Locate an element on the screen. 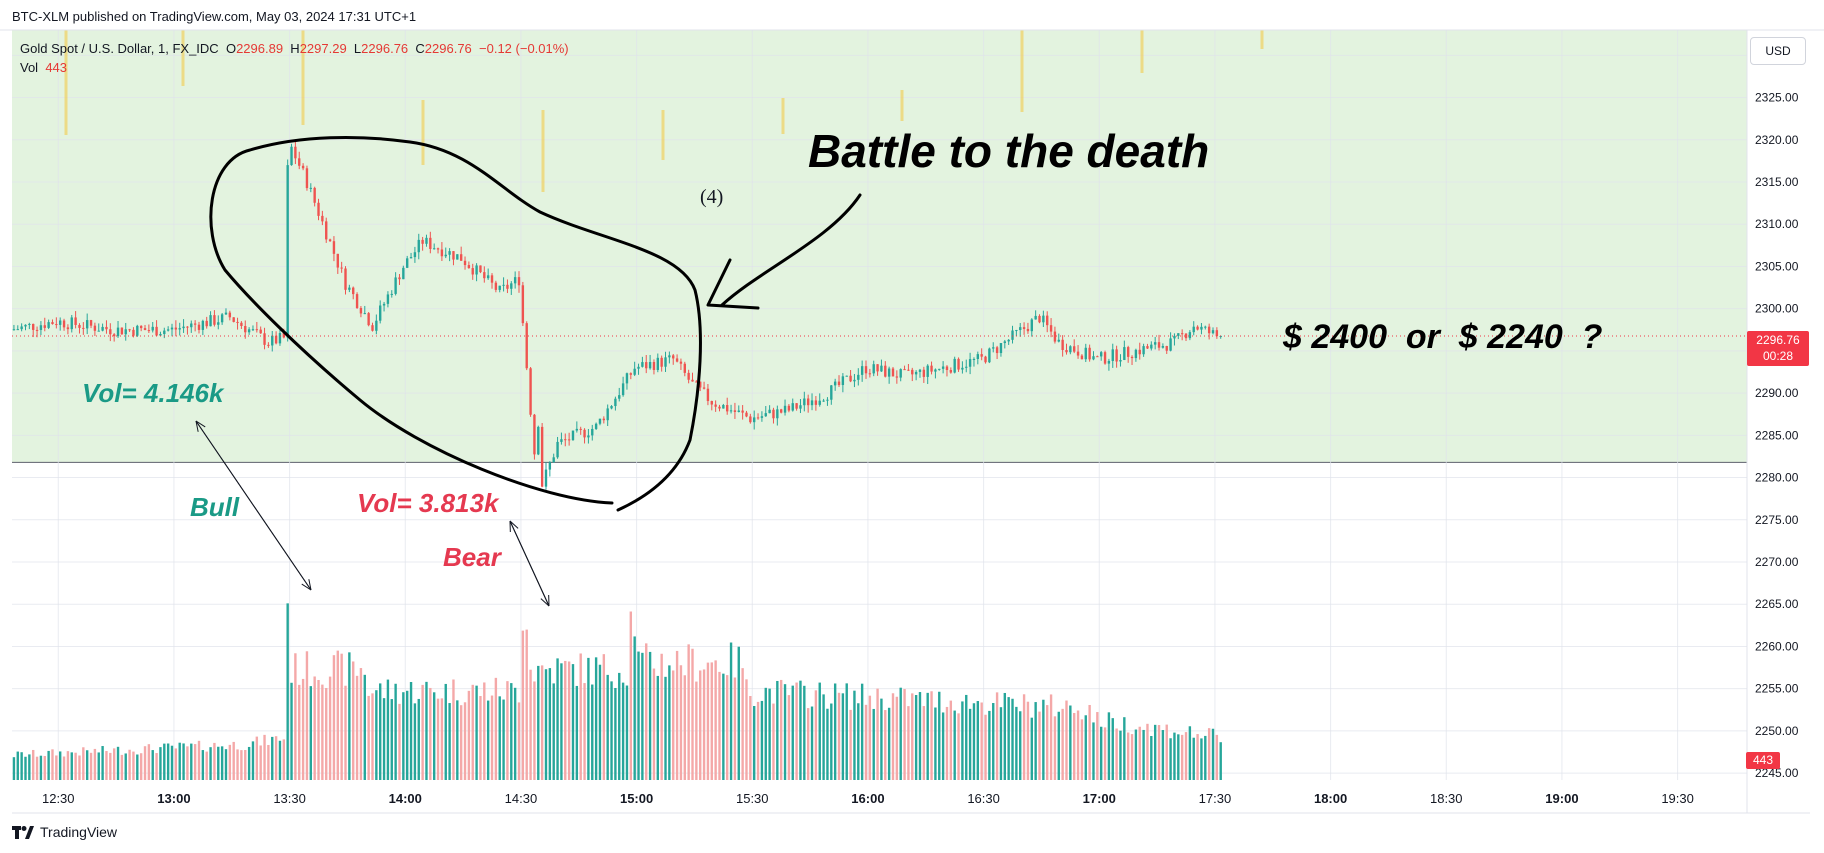 Image resolution: width=1824 pixels, height=853 pixels. bull-arrow-top-head is located at coordinates (200, 424).